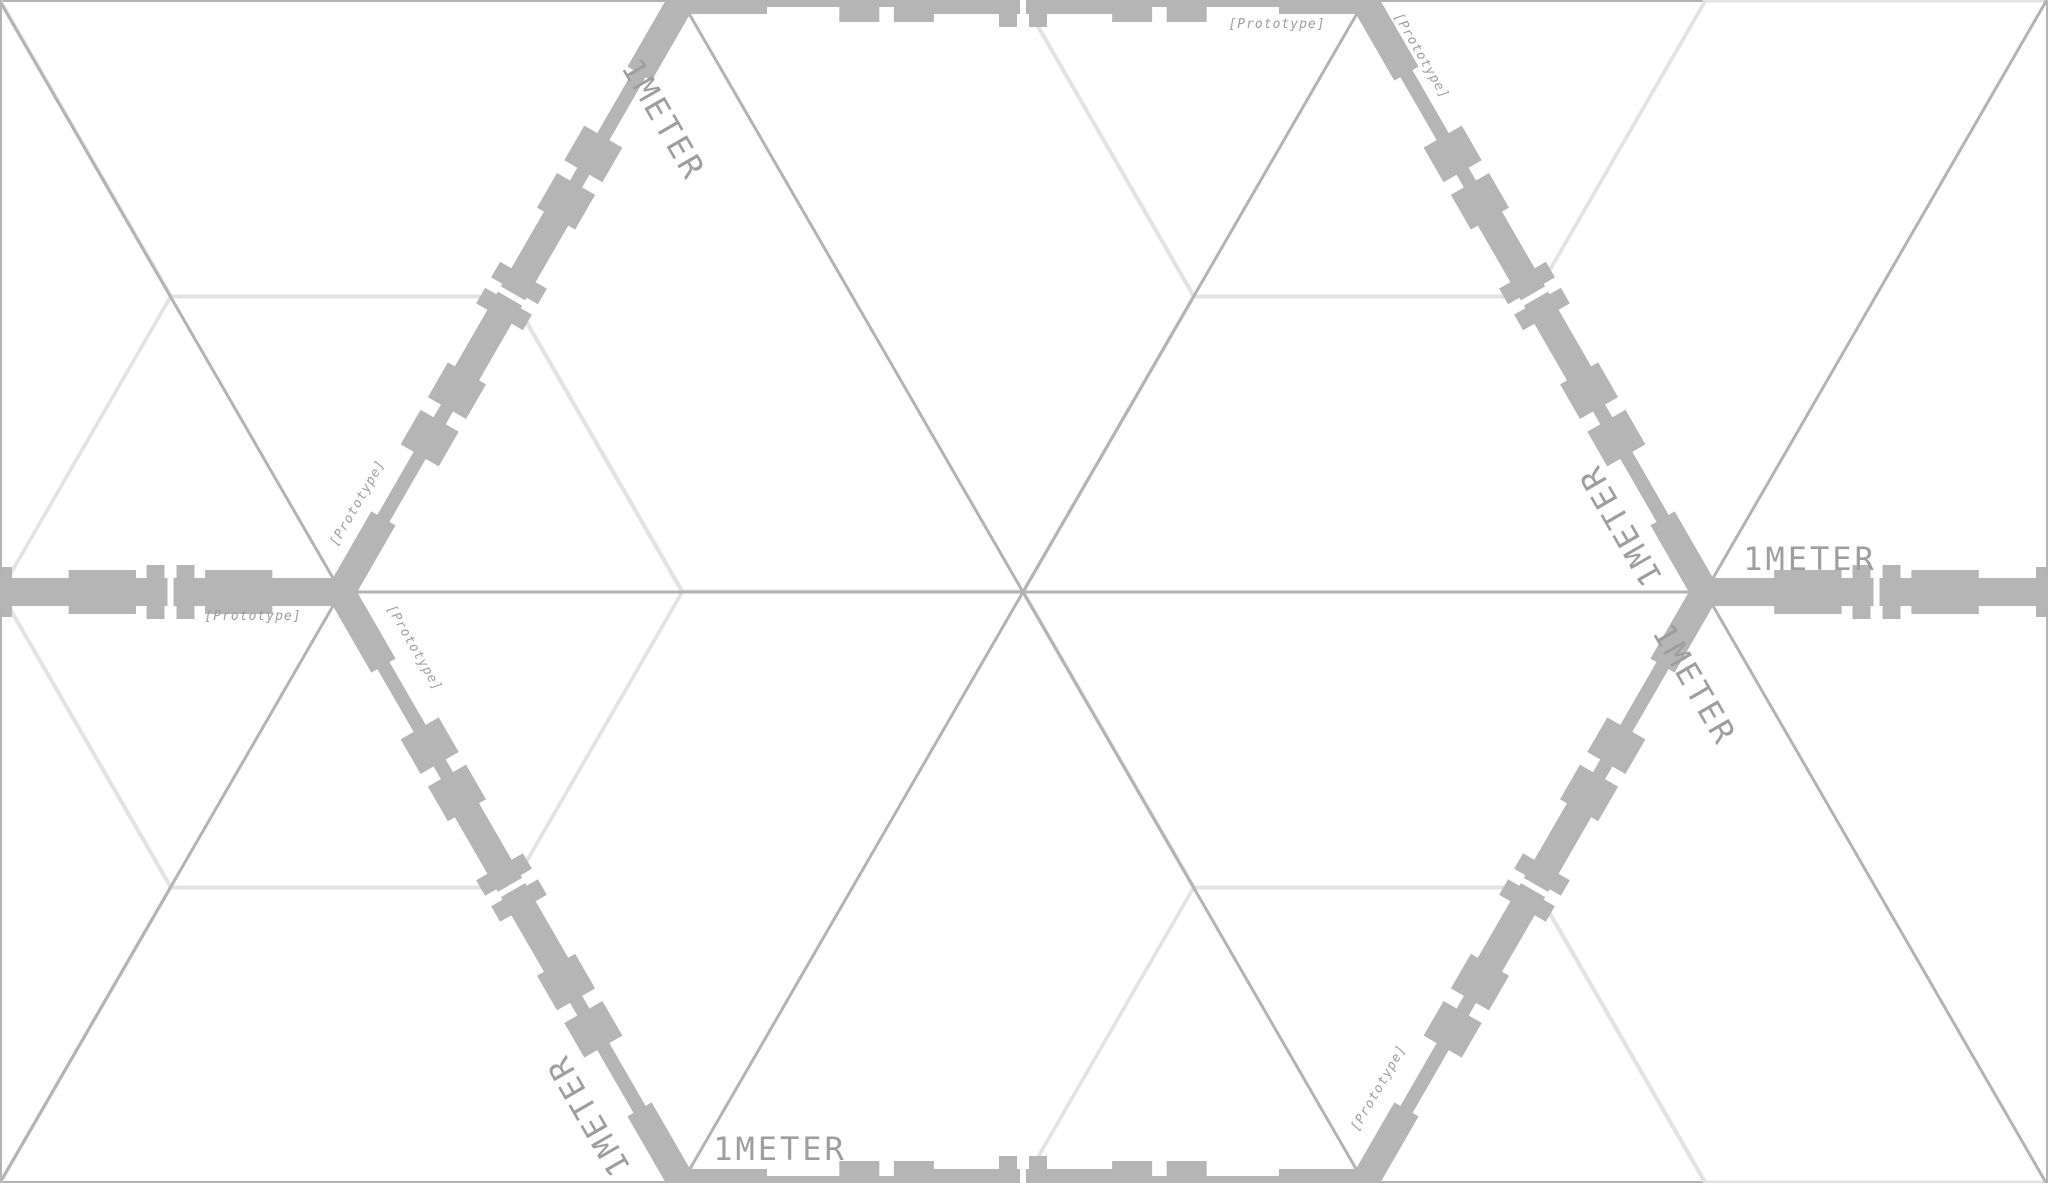 The width and height of the screenshot is (2048, 1183). Describe the element at coordinates (1810, 559) in the screenshot. I see `meter-label-right-horizontal: 1METER` at that location.